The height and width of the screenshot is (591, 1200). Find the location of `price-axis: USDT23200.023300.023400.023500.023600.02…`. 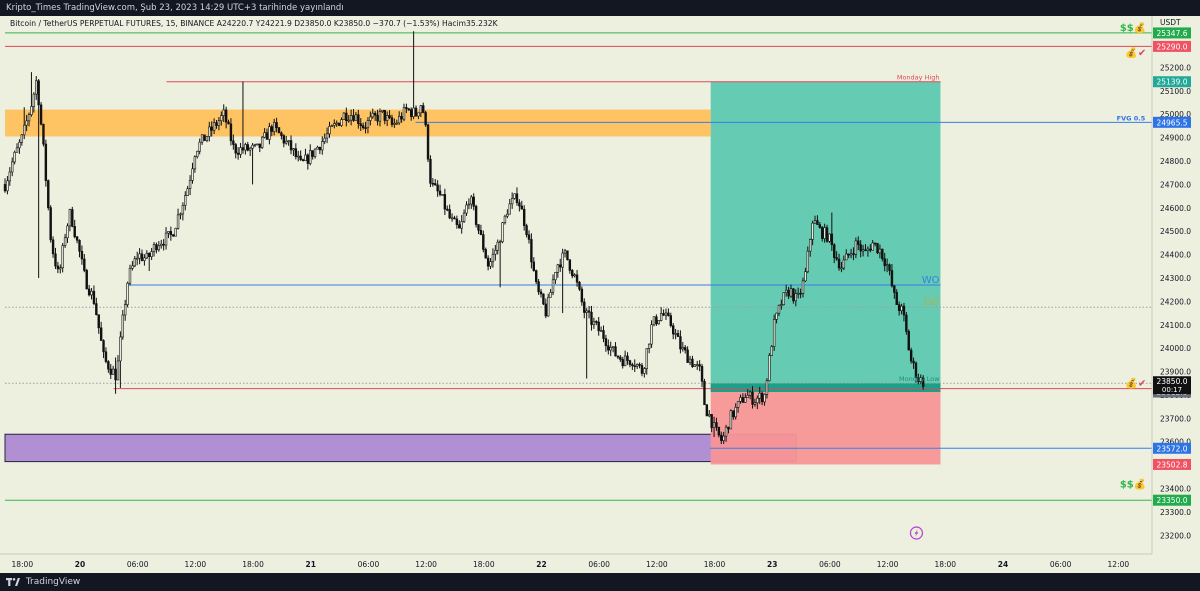

price-axis: USDT23200.023300.023400.023500.023600.02… is located at coordinates (1175, 285).